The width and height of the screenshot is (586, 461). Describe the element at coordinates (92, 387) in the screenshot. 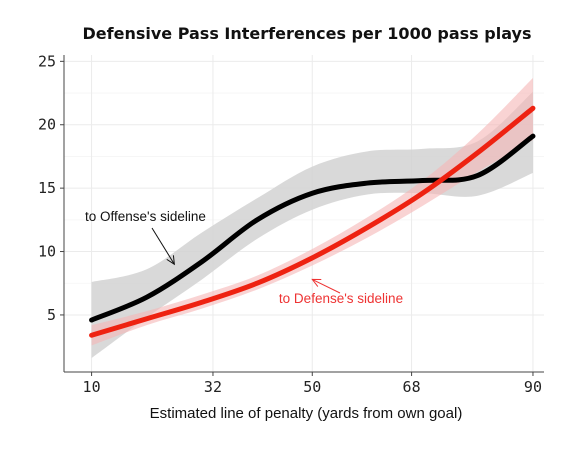

I see `x-tick-label: 10` at that location.